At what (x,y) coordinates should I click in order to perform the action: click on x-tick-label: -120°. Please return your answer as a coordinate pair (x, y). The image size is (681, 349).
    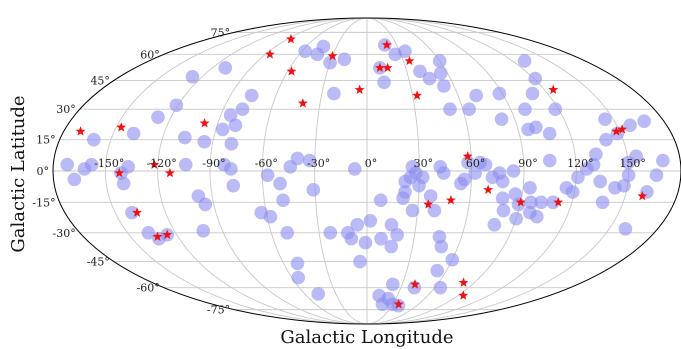
    Looking at the image, I should click on (162, 163).